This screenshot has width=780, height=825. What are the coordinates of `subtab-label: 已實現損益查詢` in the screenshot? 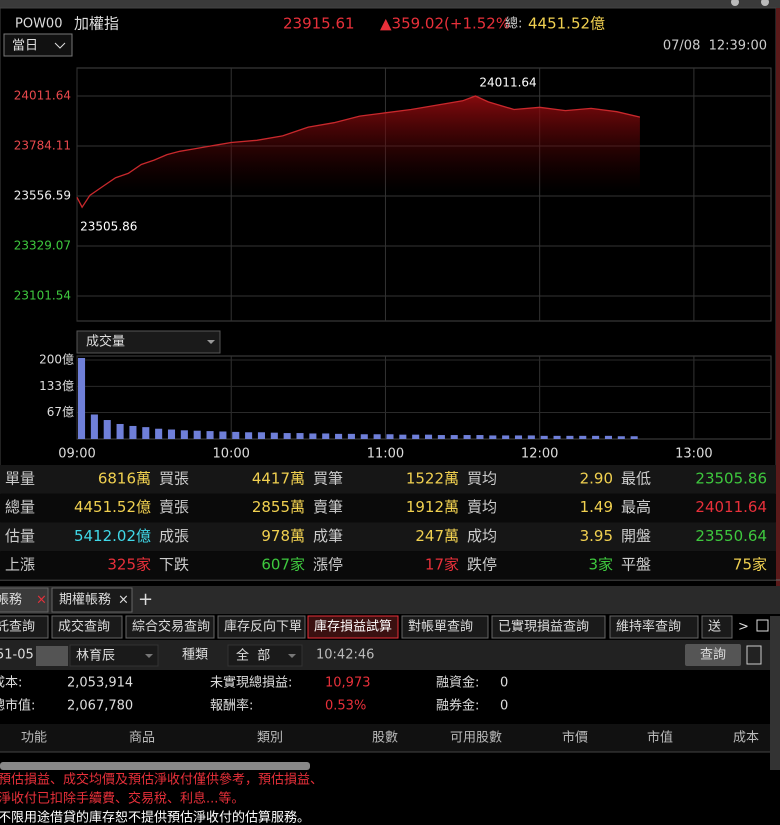 It's located at (543, 627).